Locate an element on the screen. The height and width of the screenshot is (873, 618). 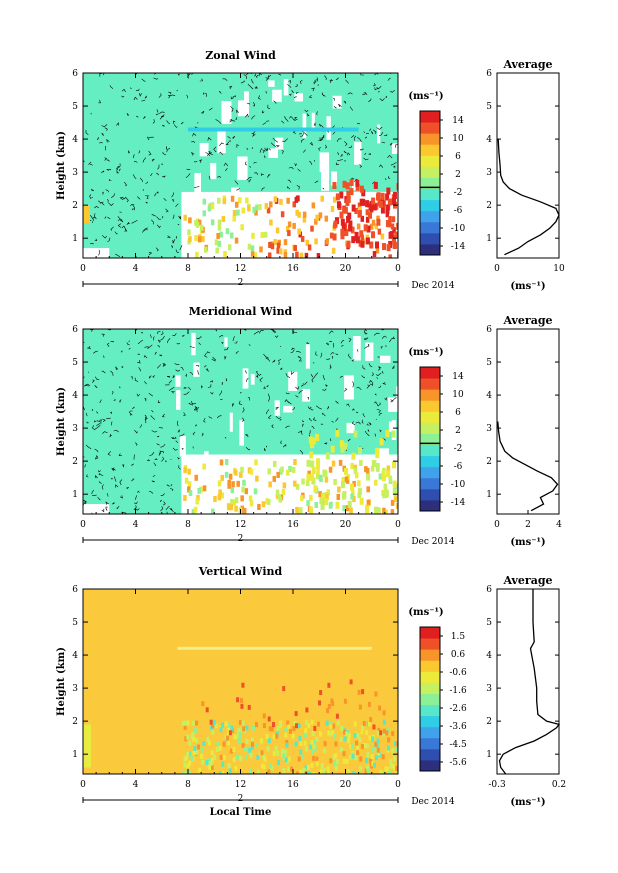
x-tick-label: 16 is located at coordinates (293, 269).